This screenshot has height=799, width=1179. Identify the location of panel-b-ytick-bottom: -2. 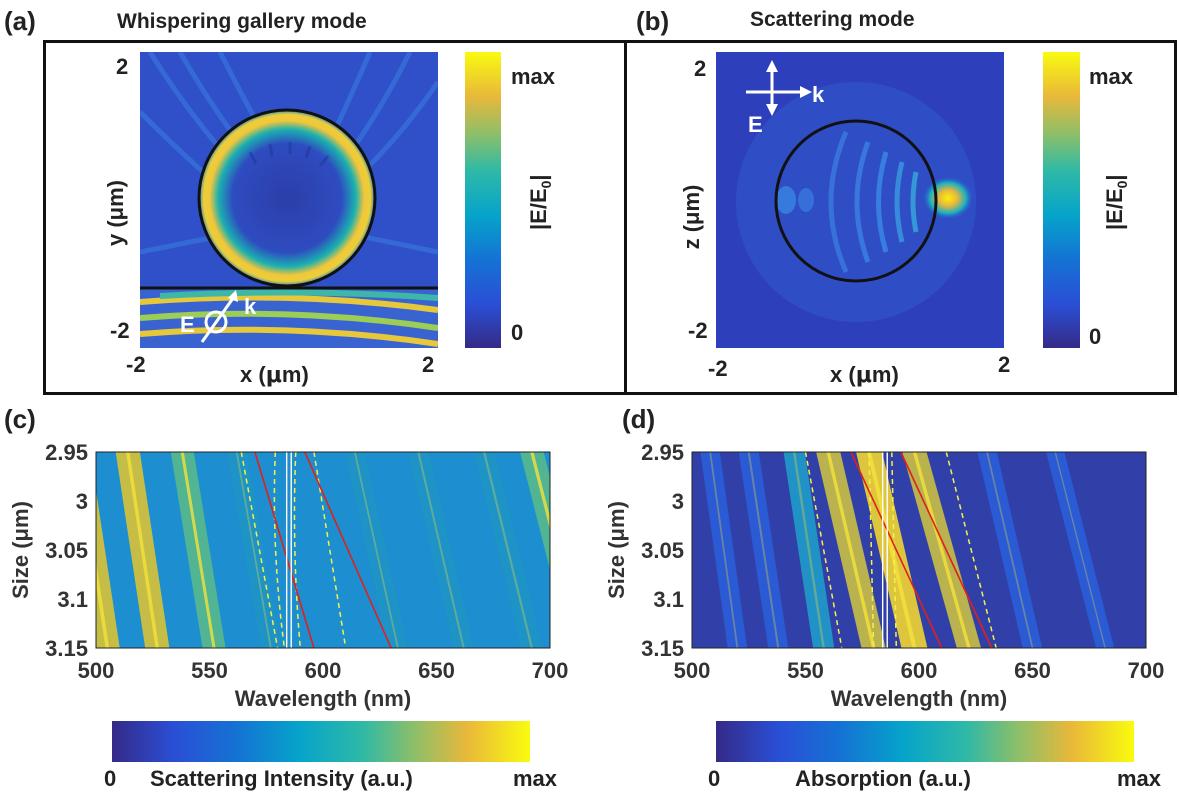
(698, 330).